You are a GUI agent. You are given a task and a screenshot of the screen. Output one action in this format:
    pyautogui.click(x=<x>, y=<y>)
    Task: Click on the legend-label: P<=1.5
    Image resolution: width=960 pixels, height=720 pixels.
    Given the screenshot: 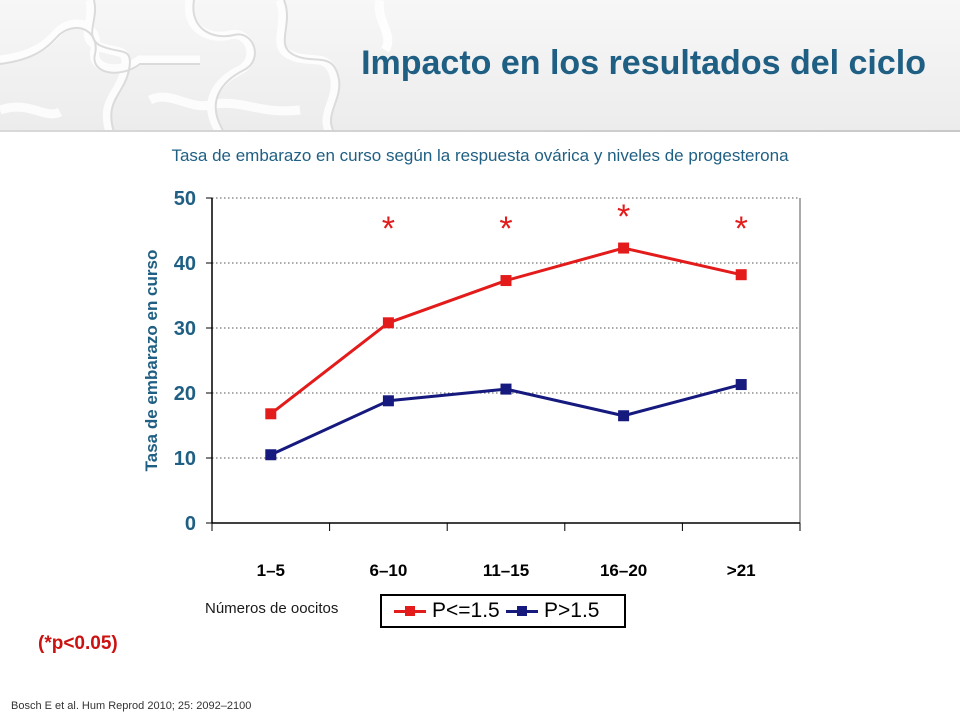 What is the action you would take?
    pyautogui.click(x=466, y=610)
    